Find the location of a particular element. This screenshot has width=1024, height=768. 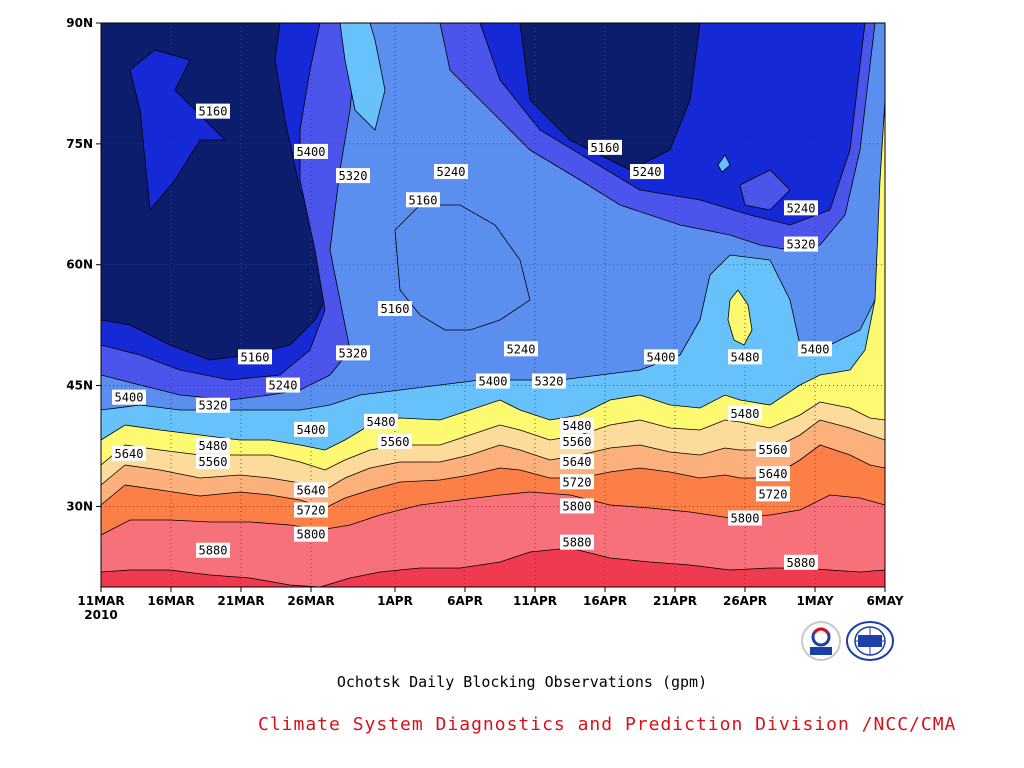

y-tick-label: 30N is located at coordinates (79, 506).